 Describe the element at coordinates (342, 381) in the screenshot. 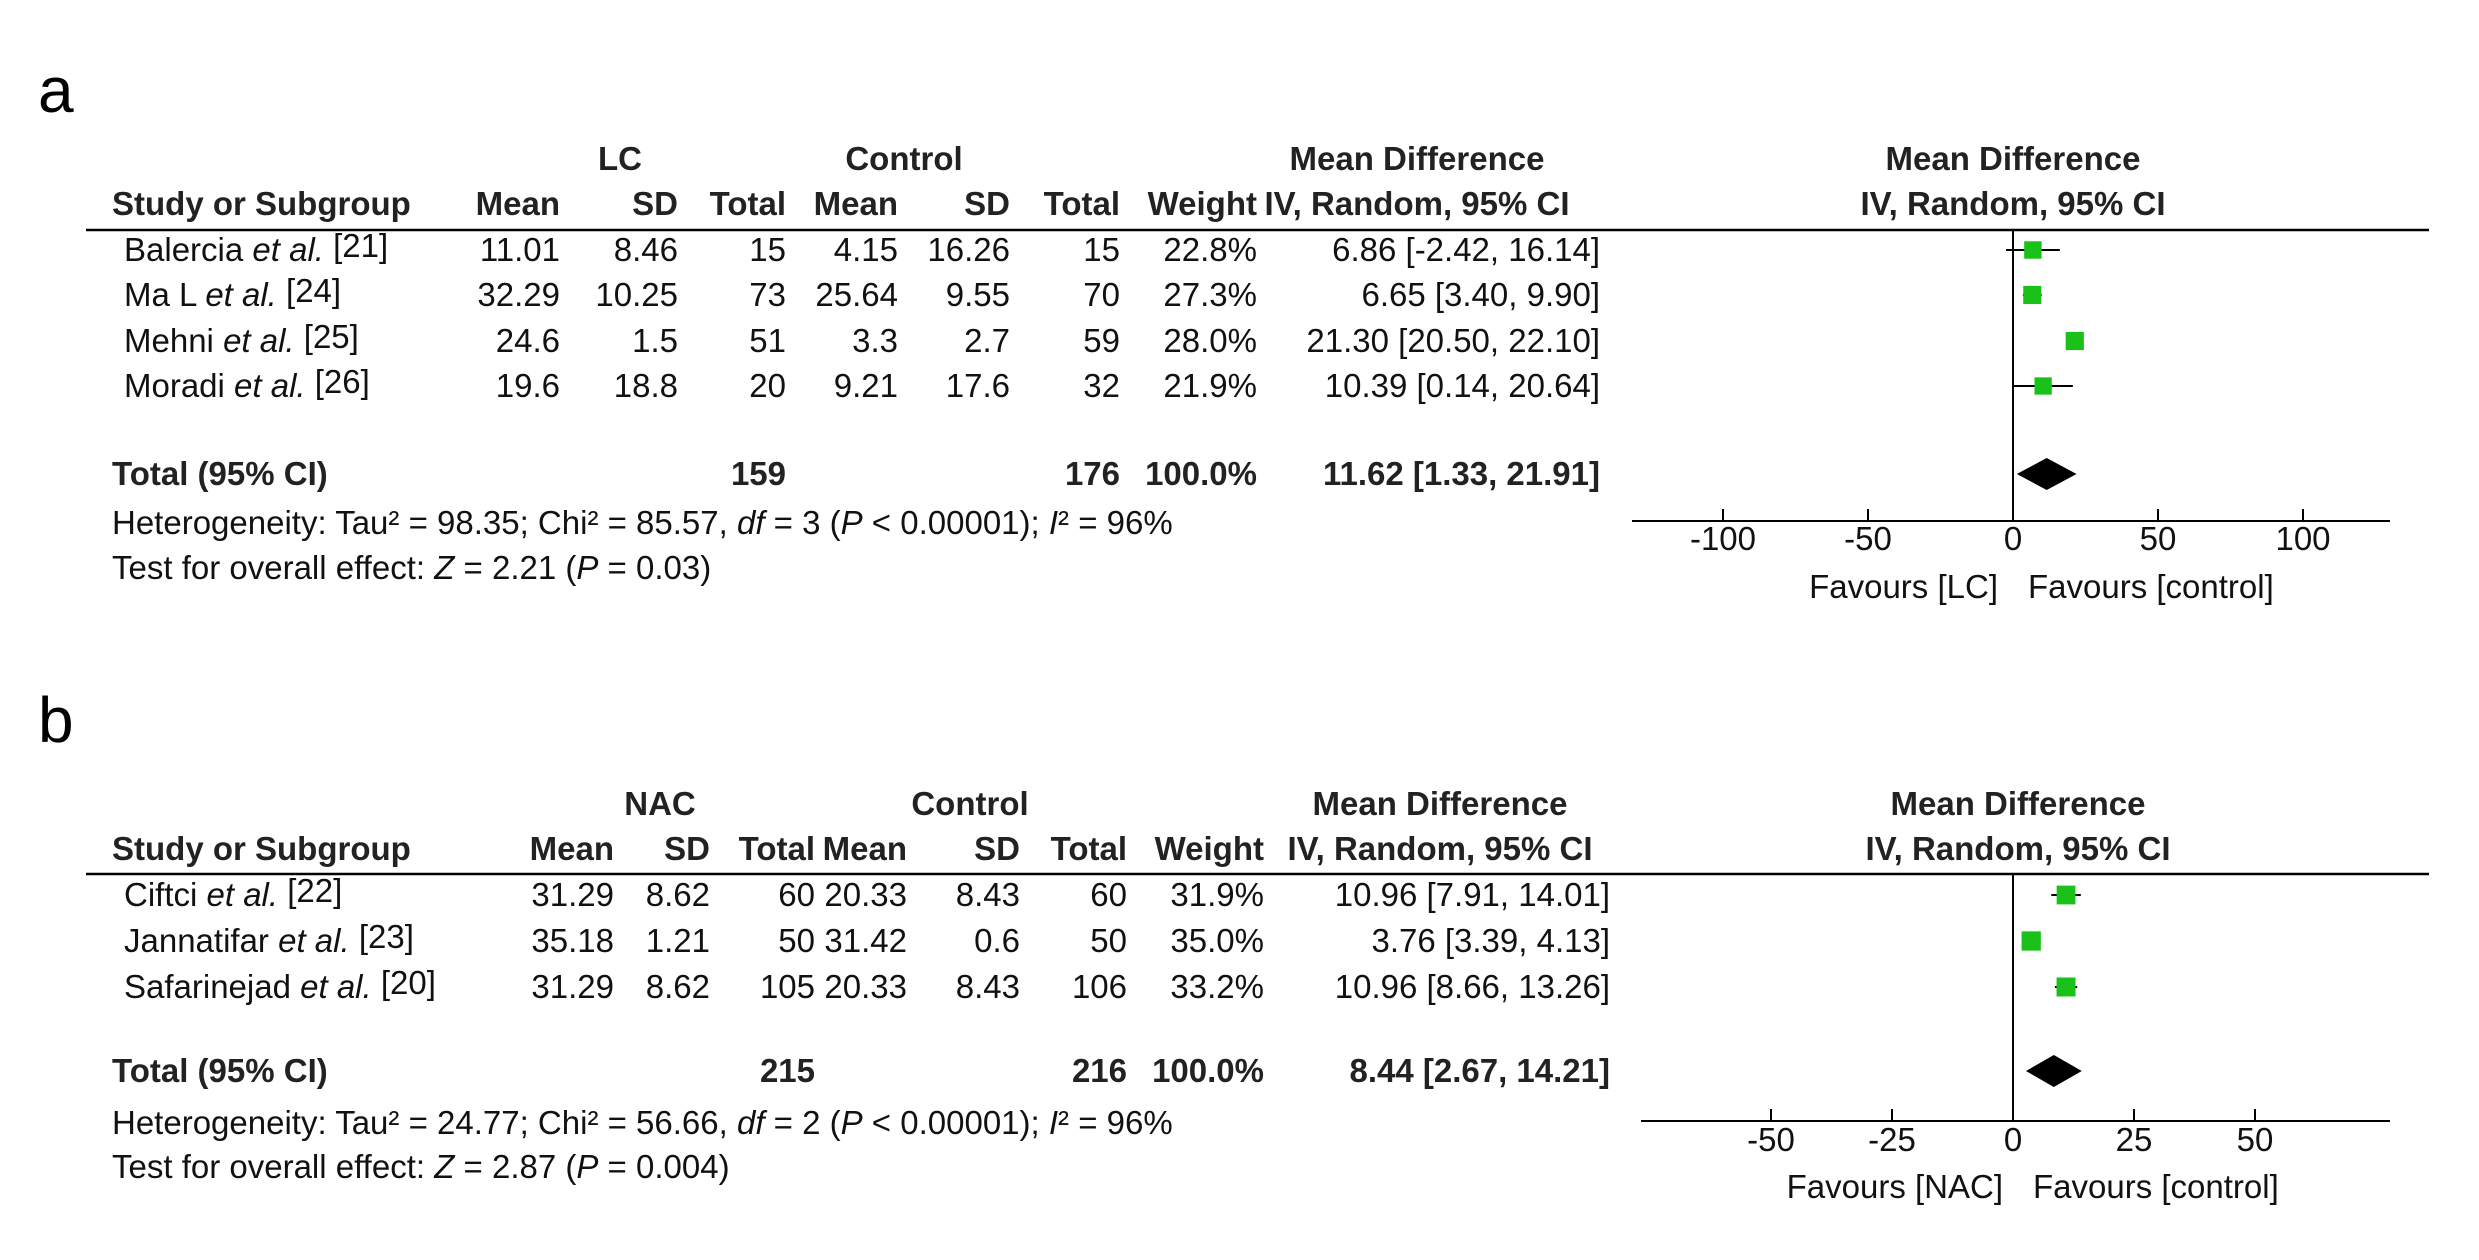

I see `study-reference: [26]` at that location.